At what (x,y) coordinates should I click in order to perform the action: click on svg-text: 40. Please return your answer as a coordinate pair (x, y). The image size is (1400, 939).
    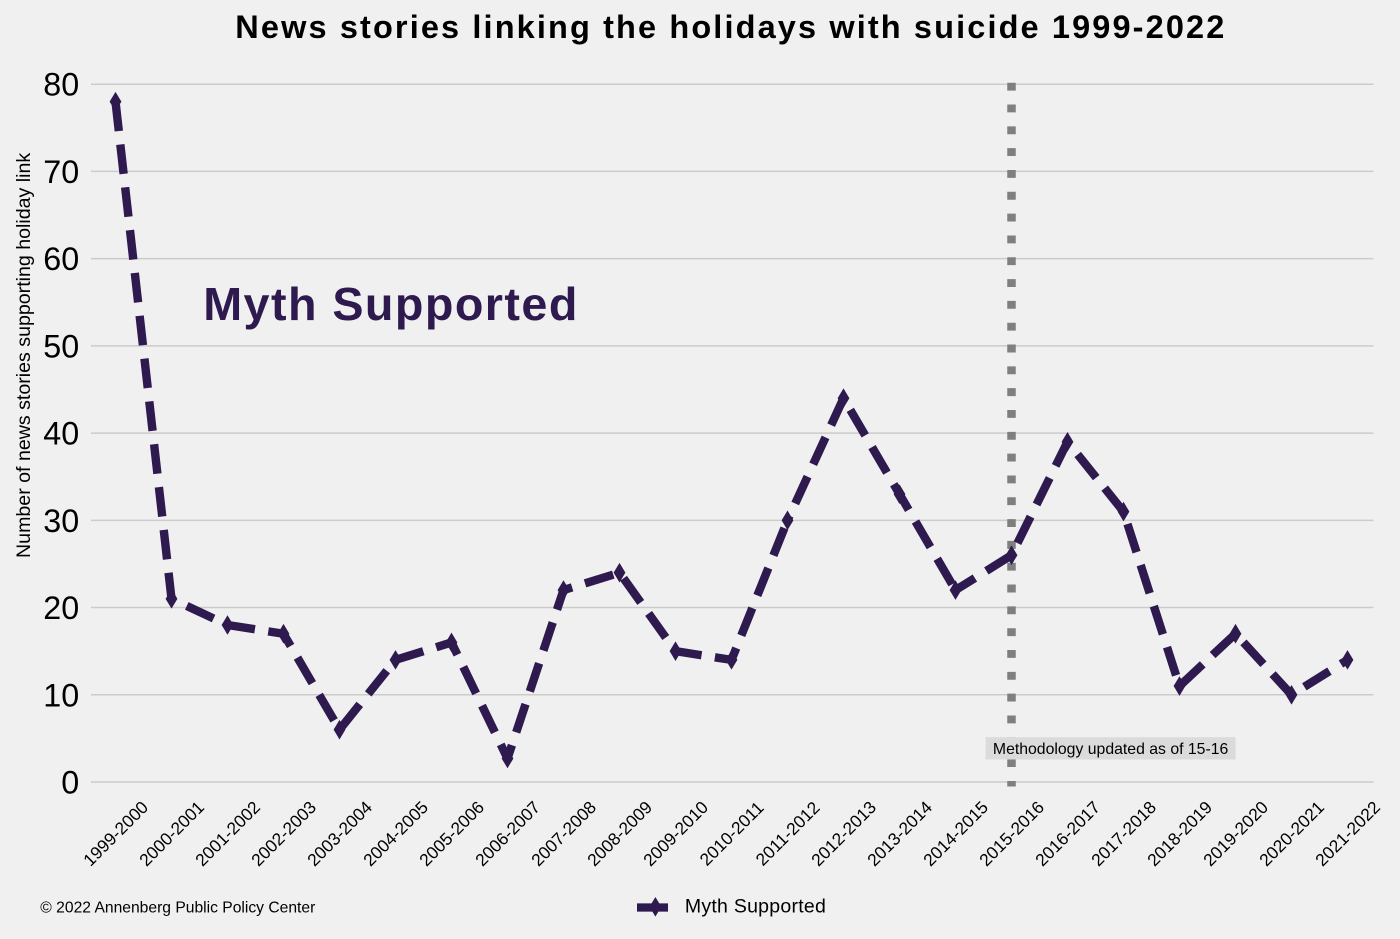
    Looking at the image, I should click on (61, 434).